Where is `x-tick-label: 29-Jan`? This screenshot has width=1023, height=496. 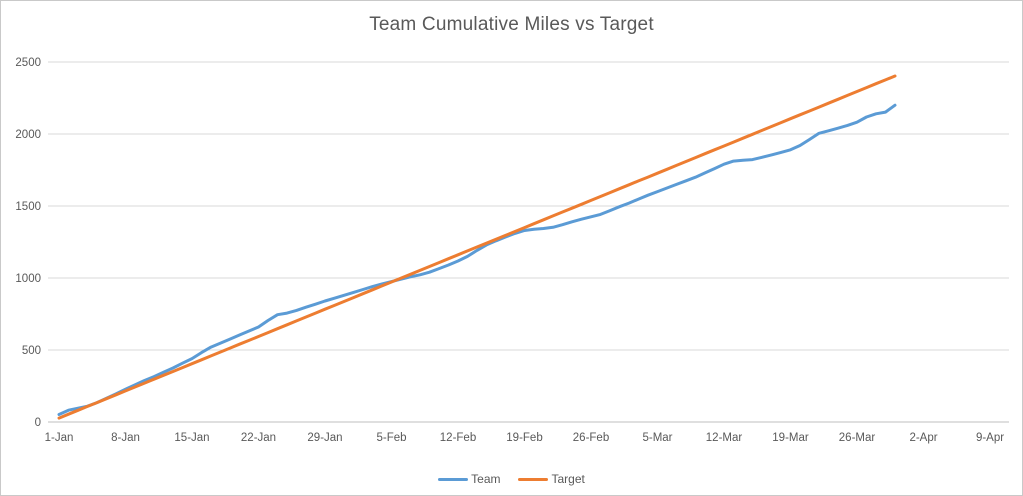 x-tick-label: 29-Jan is located at coordinates (324, 438).